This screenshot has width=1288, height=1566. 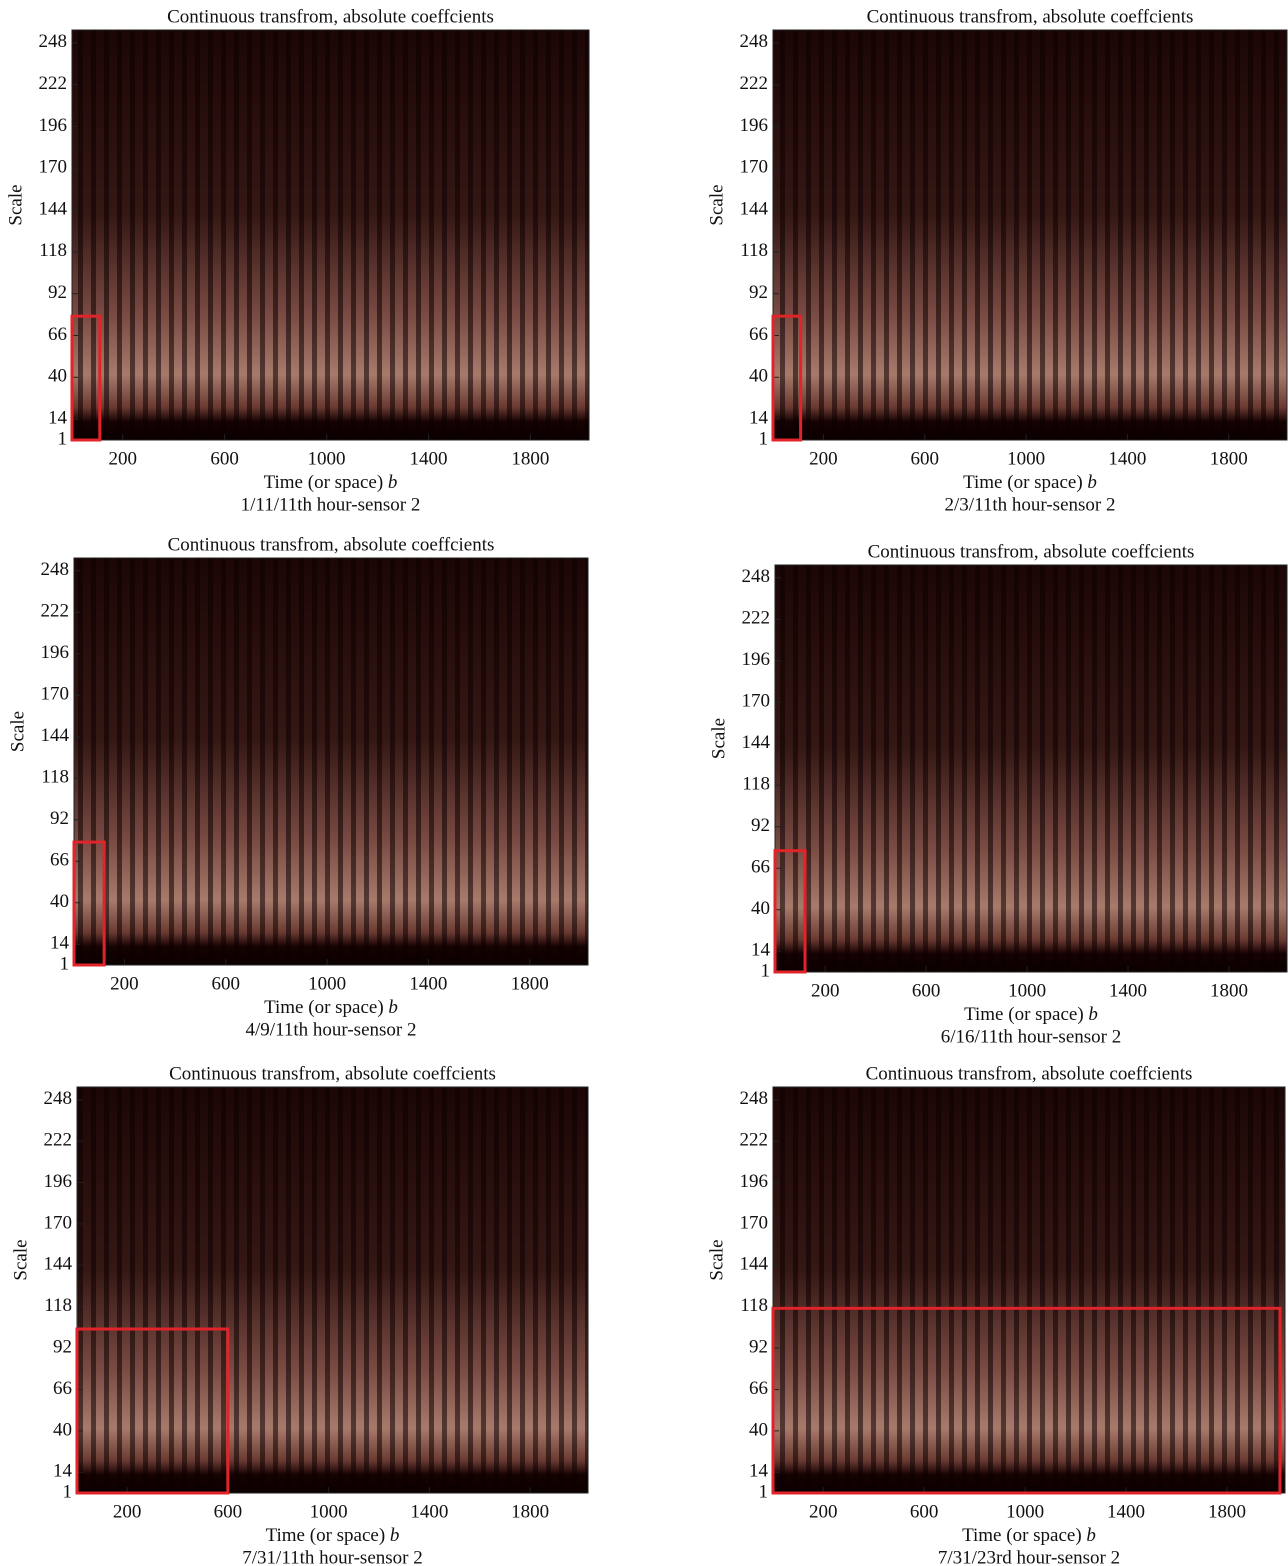 What do you see at coordinates (331, 504) in the screenshot?
I see `chart-subtitle: 1/11/11th hour-sensor 2` at bounding box center [331, 504].